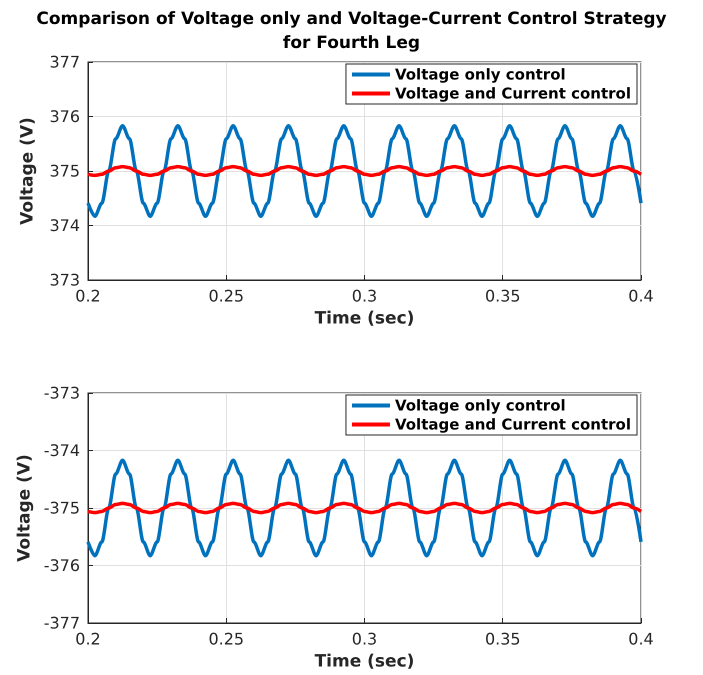 The width and height of the screenshot is (703, 675). Describe the element at coordinates (62, 450) in the screenshot. I see `y-tick-label: -374` at that location.